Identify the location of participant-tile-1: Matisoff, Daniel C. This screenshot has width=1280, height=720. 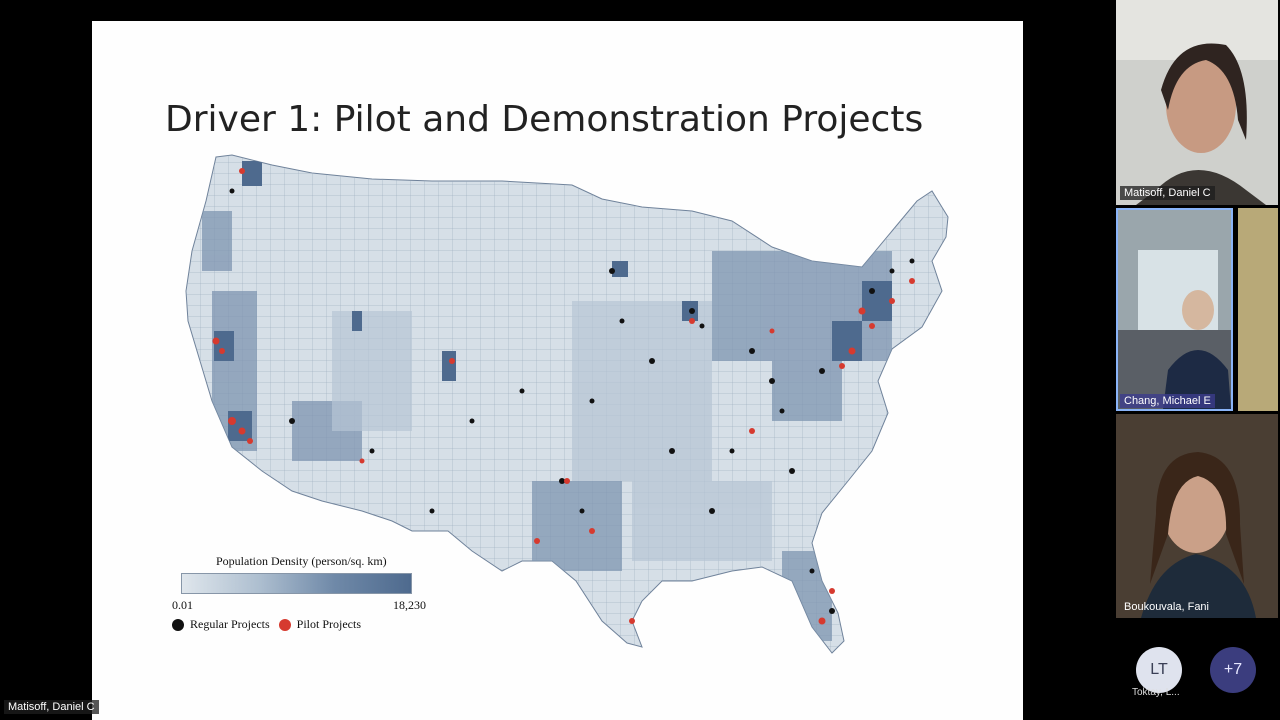
(1197, 102).